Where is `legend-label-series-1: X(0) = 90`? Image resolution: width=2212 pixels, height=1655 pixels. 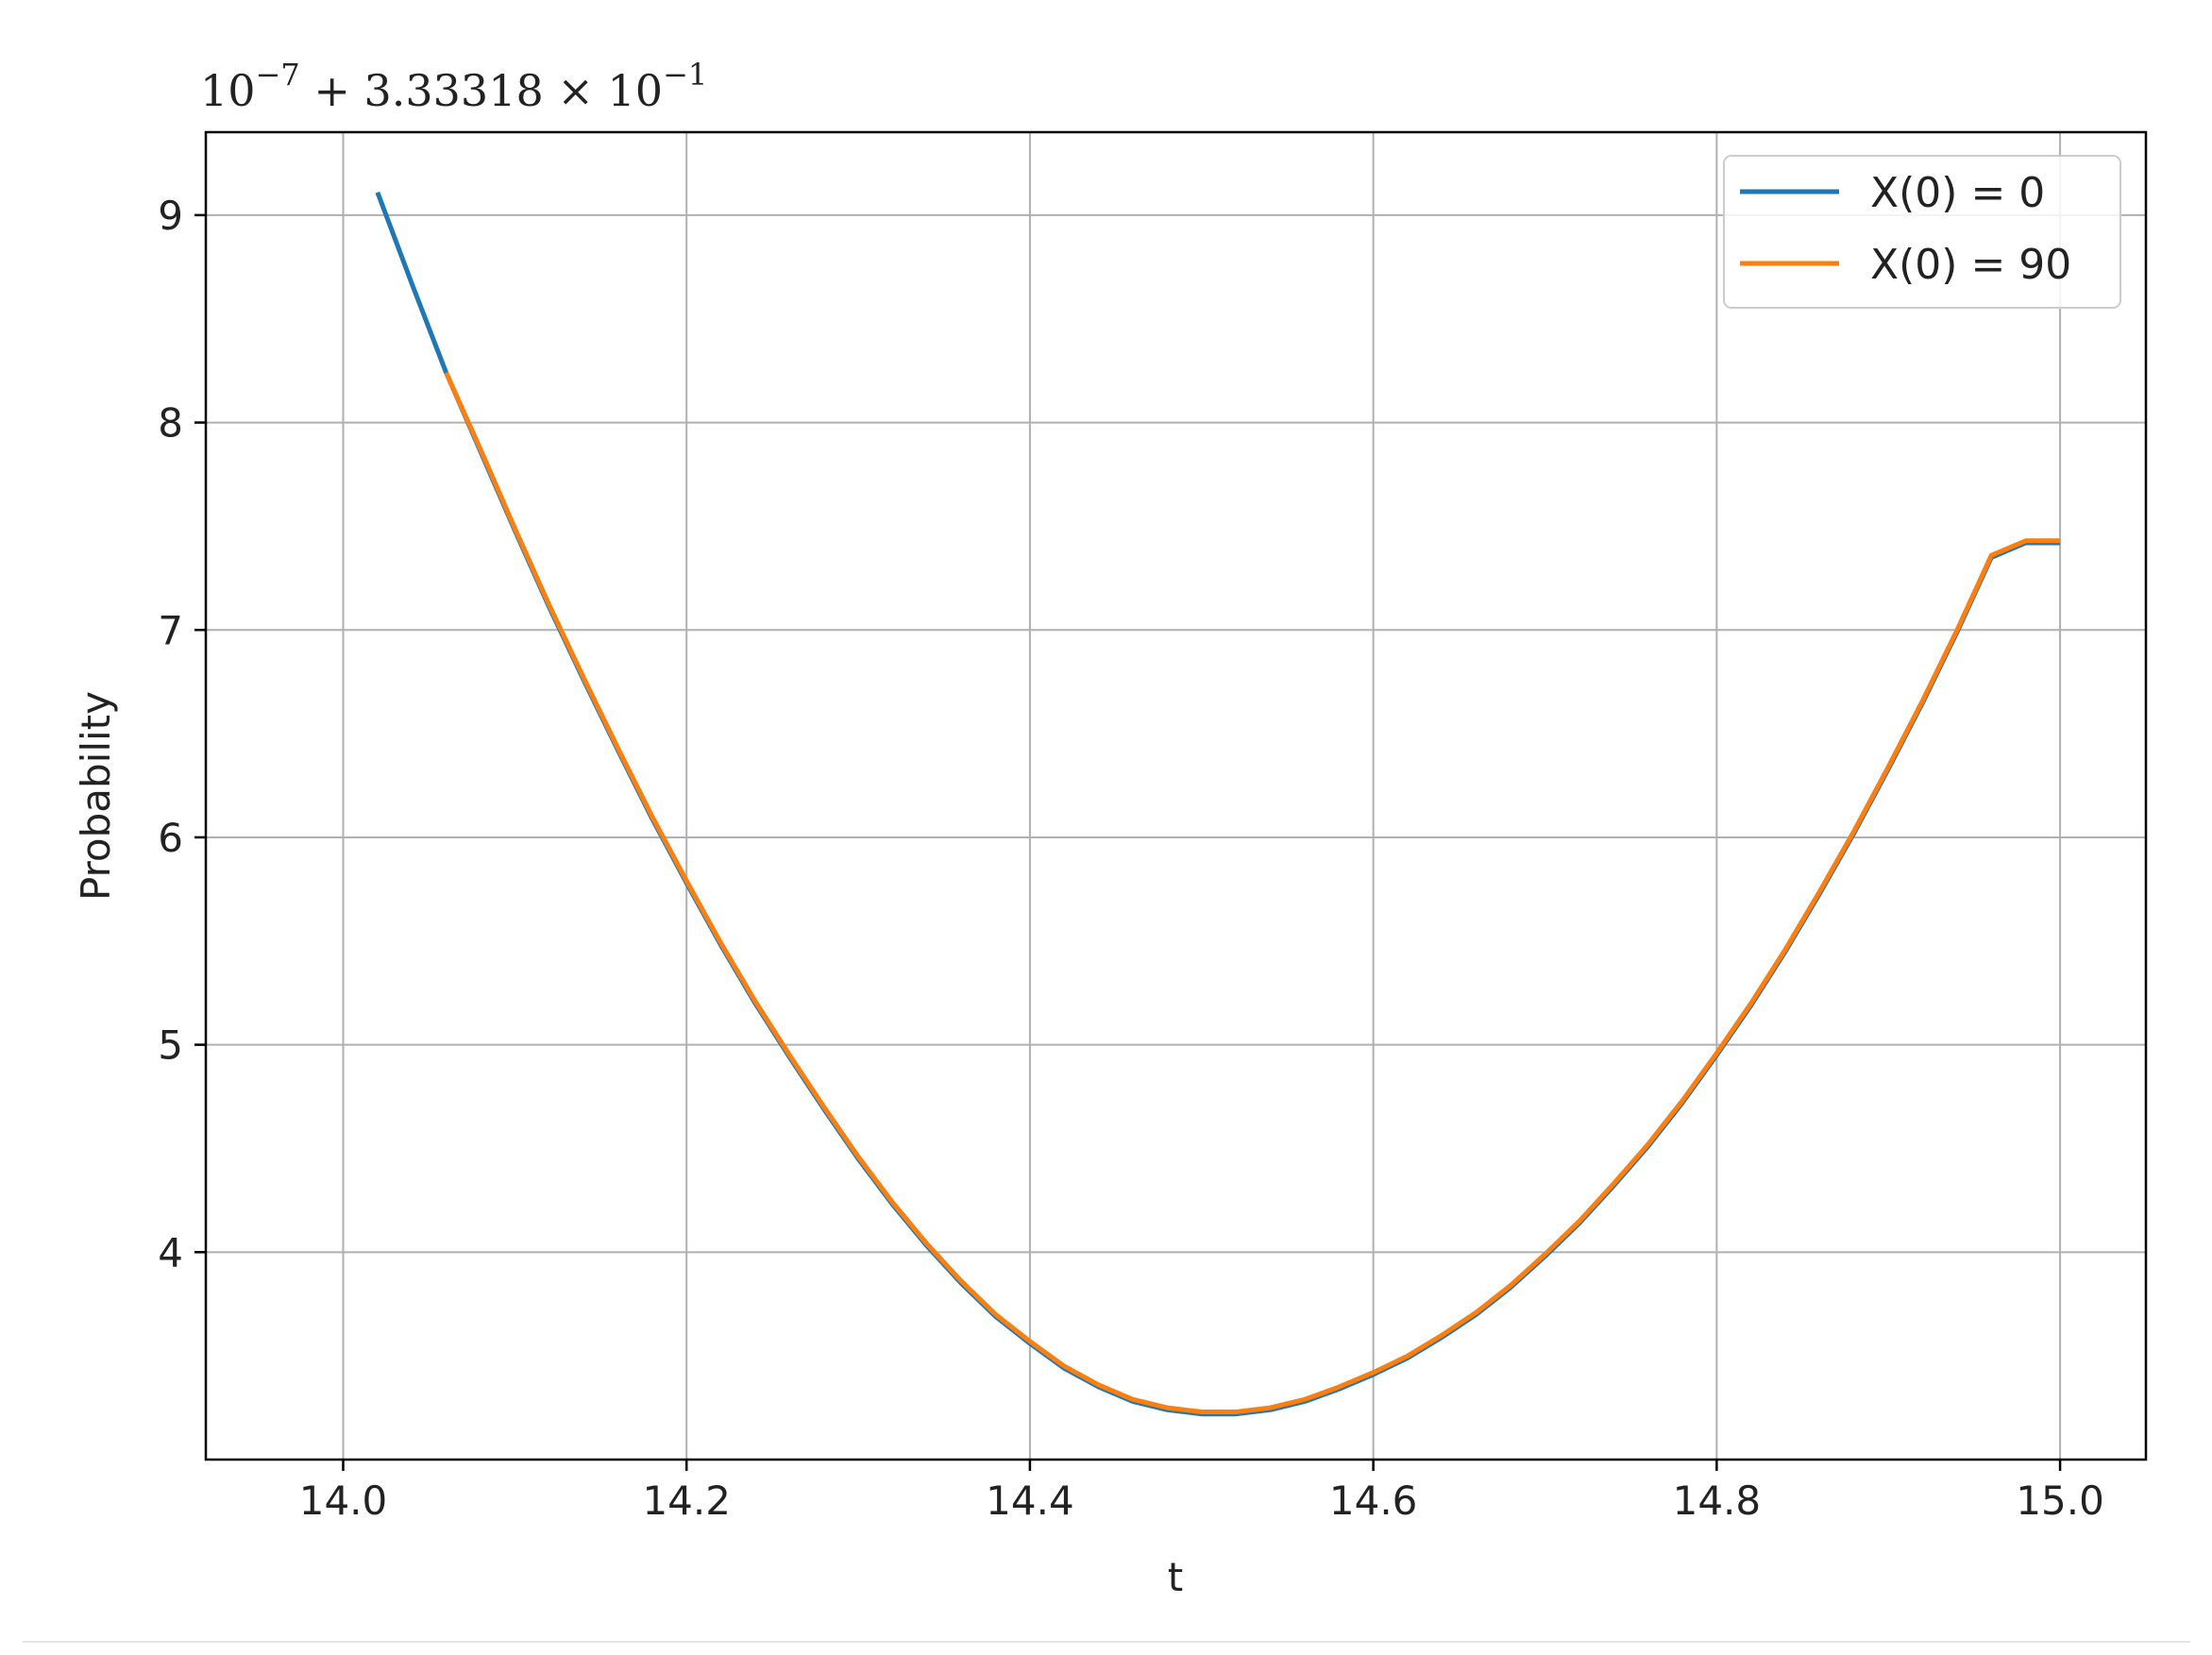
legend-label-series-1: X(0) = 90 is located at coordinates (1970, 265).